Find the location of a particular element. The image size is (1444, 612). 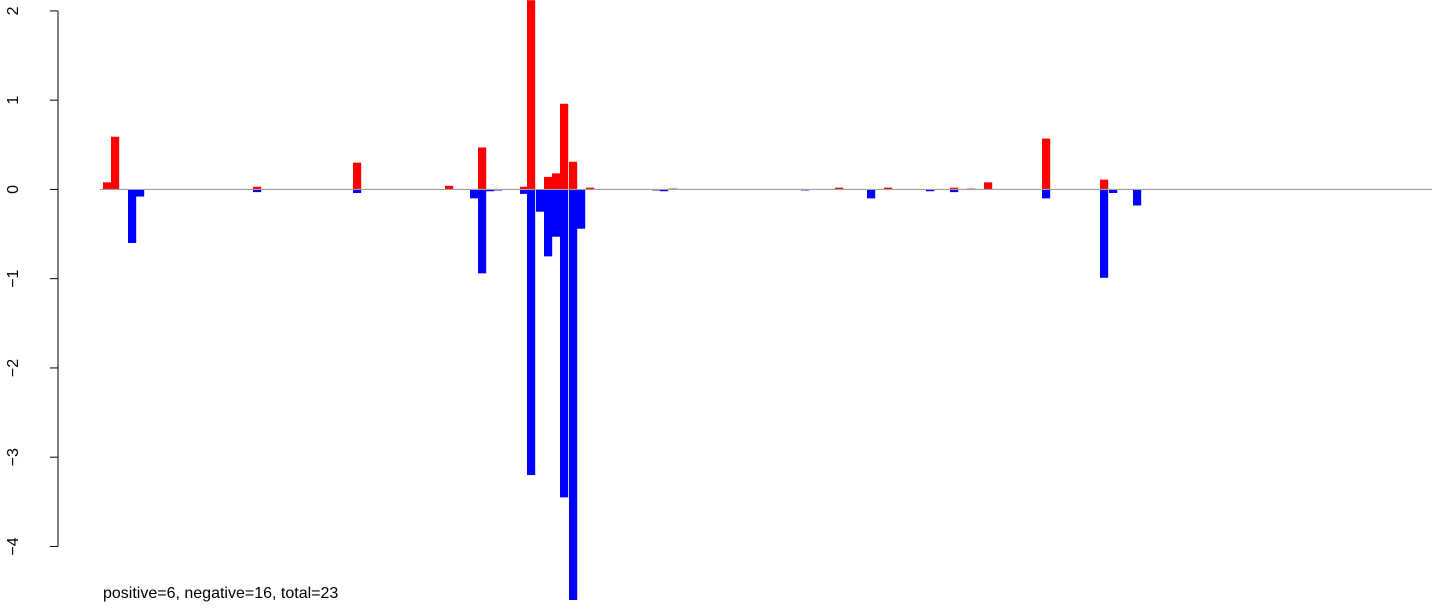

y-tick-label: −2 is located at coordinates (13, 368).